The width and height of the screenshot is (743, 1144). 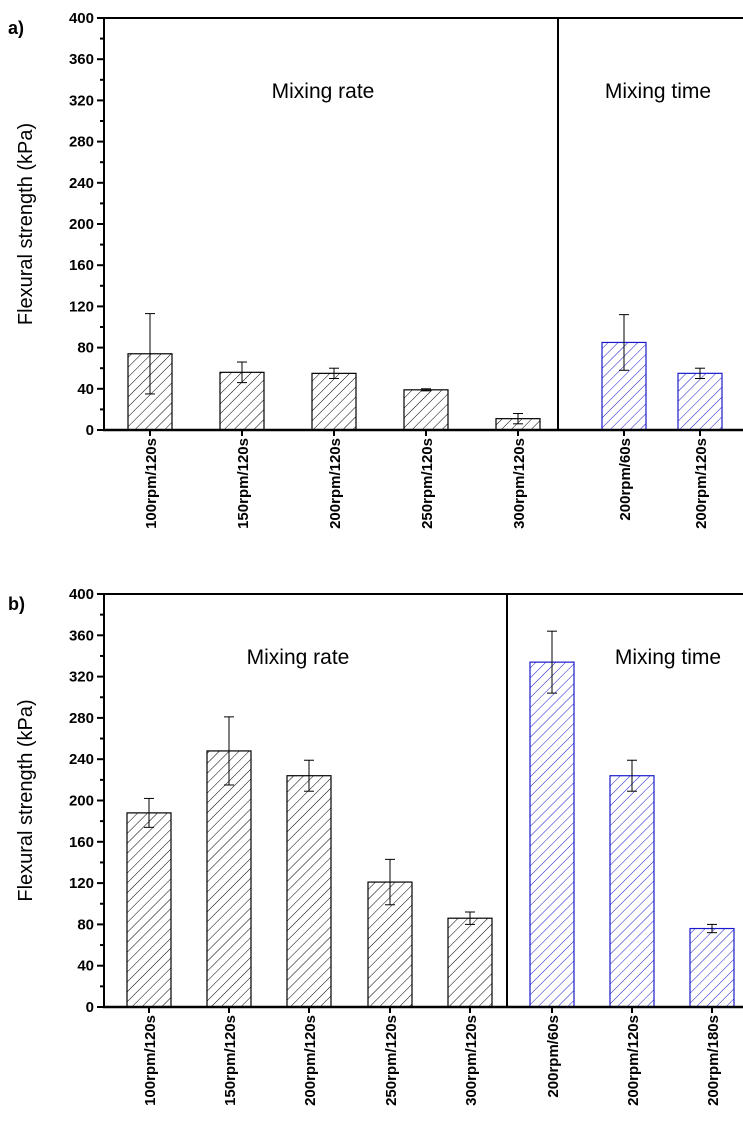 What do you see at coordinates (16, 28) in the screenshot?
I see `panel-letter: a)` at bounding box center [16, 28].